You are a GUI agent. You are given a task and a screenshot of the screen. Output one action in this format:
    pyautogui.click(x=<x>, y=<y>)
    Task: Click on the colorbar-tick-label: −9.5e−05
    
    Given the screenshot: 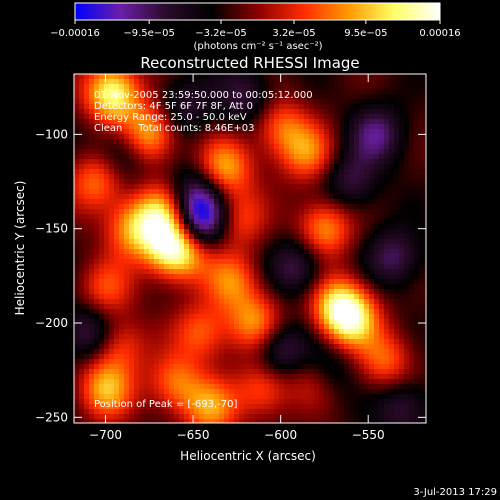 What is the action you would take?
    pyautogui.click(x=149, y=33)
    